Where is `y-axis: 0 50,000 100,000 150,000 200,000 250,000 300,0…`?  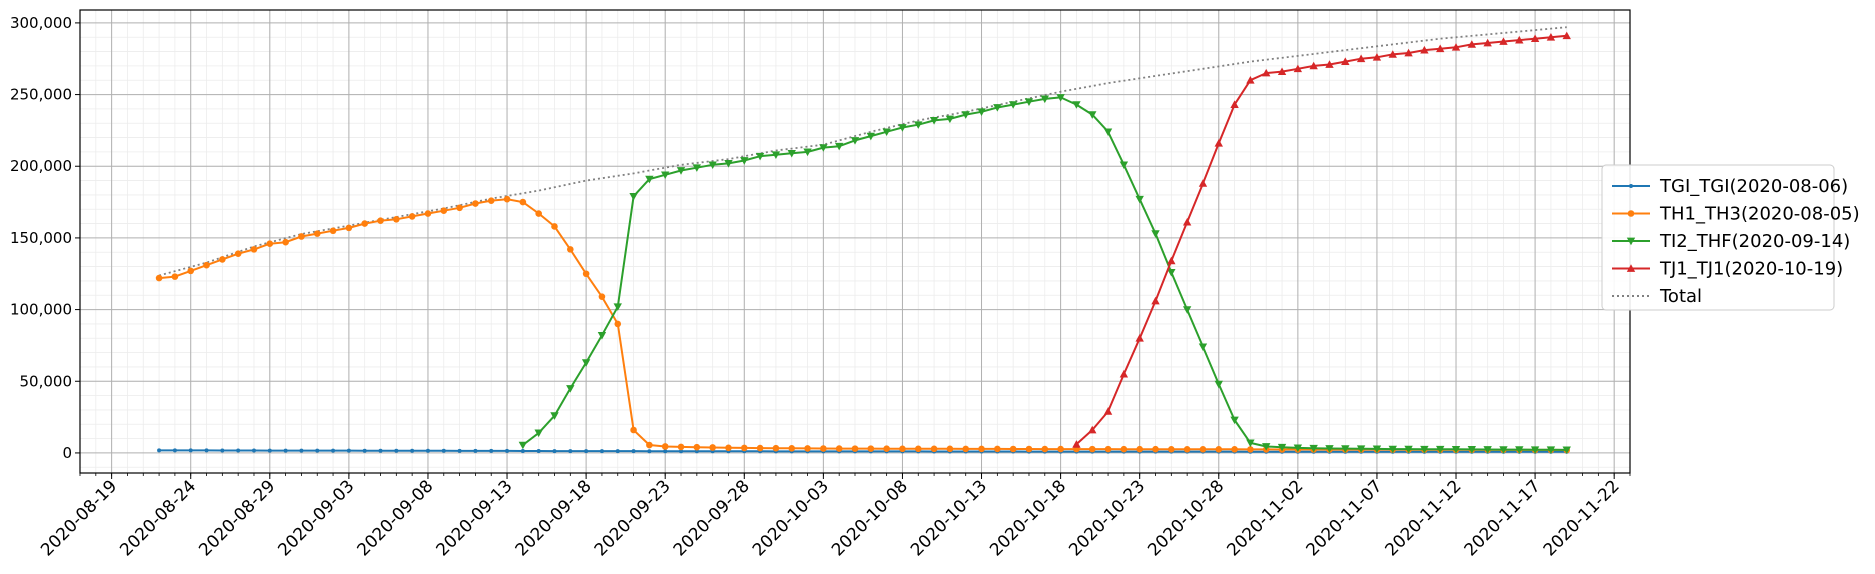
y-axis: 0 50,000 100,000 150,000 200,000 250,000 300,0… is located at coordinates (45, 238).